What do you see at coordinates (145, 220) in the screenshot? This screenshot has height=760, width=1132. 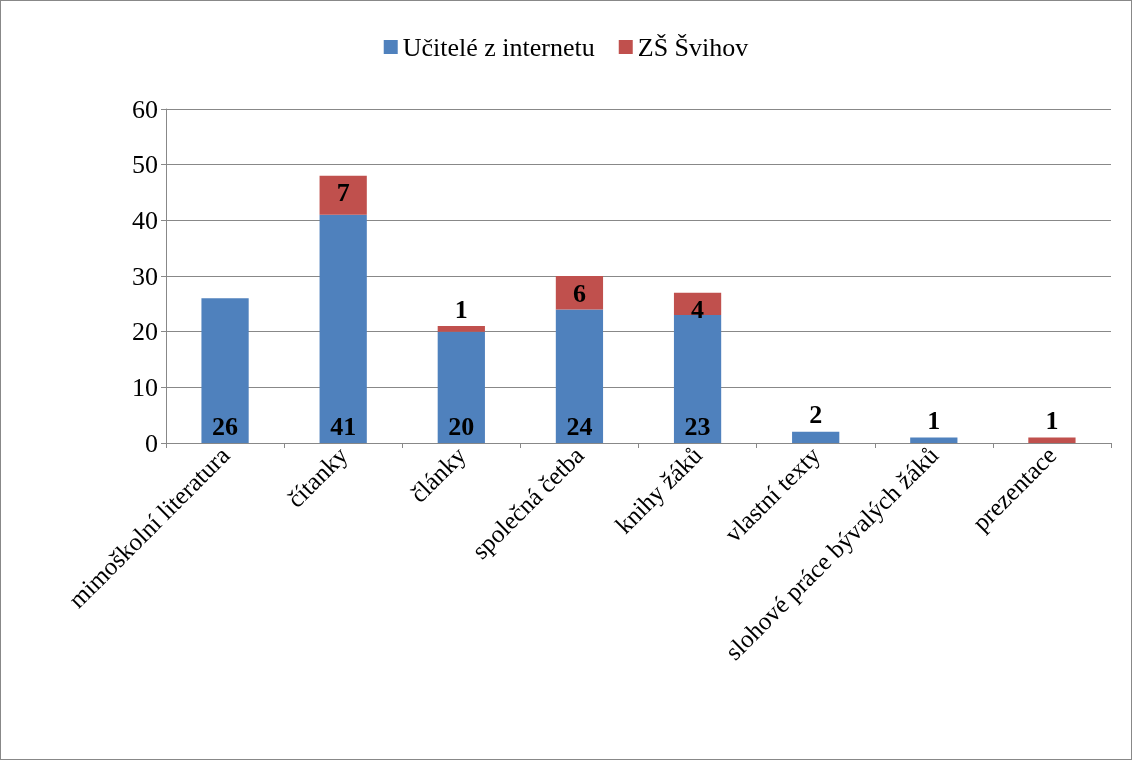 I see `y-tick-label: 40` at bounding box center [145, 220].